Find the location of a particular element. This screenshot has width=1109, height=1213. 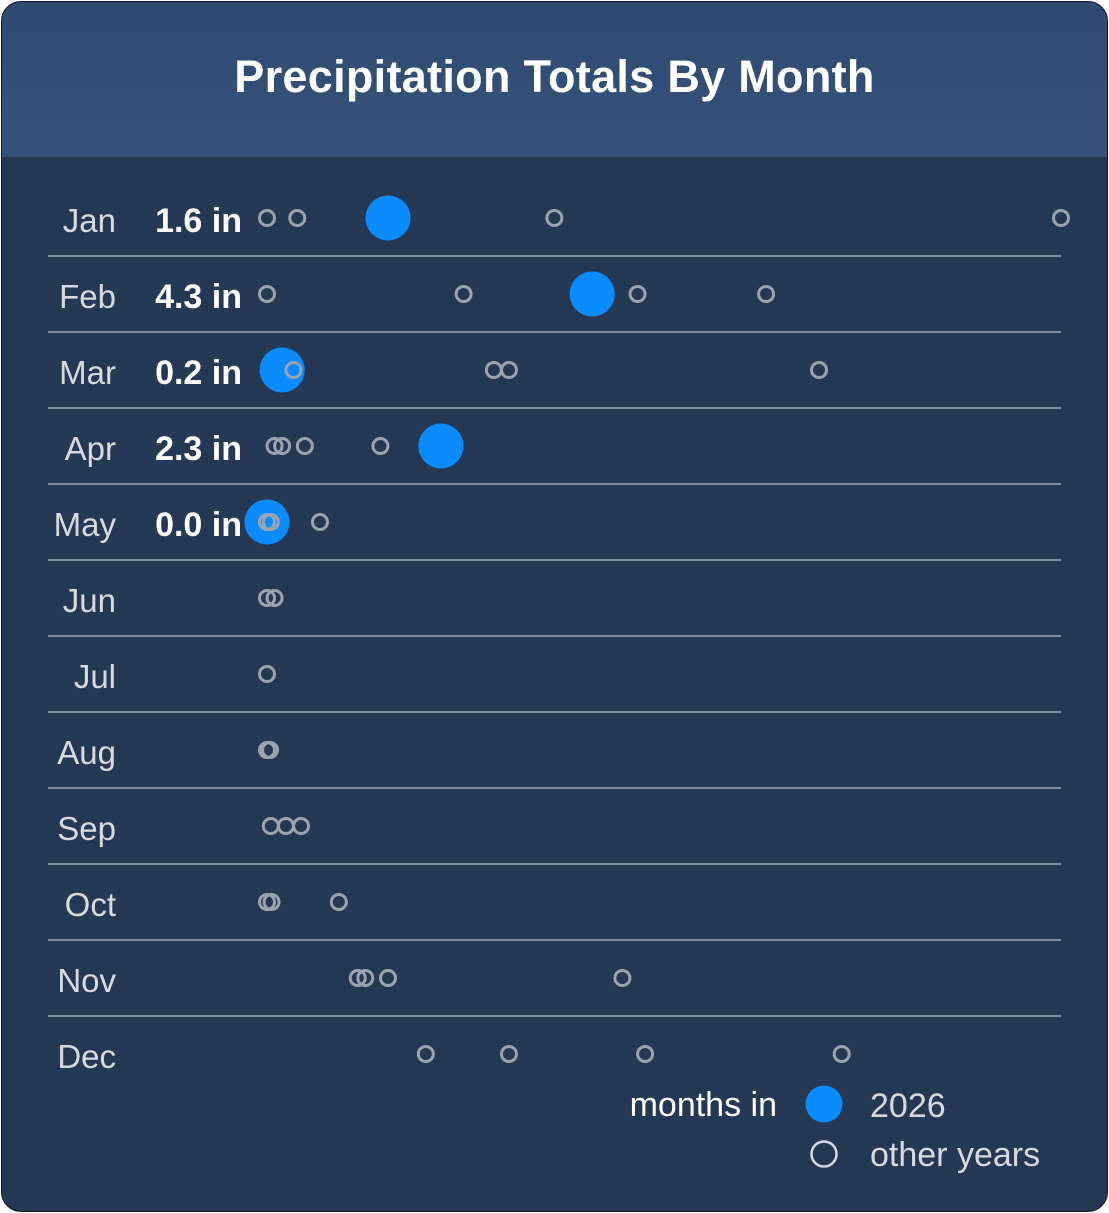

month-label-dec: Dec is located at coordinates (86, 1056).